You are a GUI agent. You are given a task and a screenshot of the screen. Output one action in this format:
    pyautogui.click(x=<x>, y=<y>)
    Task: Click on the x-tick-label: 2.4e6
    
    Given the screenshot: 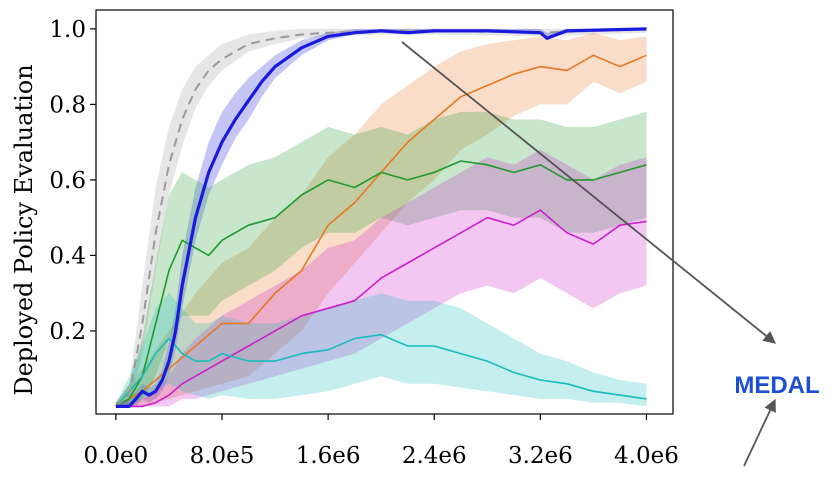 What is the action you would take?
    pyautogui.click(x=434, y=456)
    